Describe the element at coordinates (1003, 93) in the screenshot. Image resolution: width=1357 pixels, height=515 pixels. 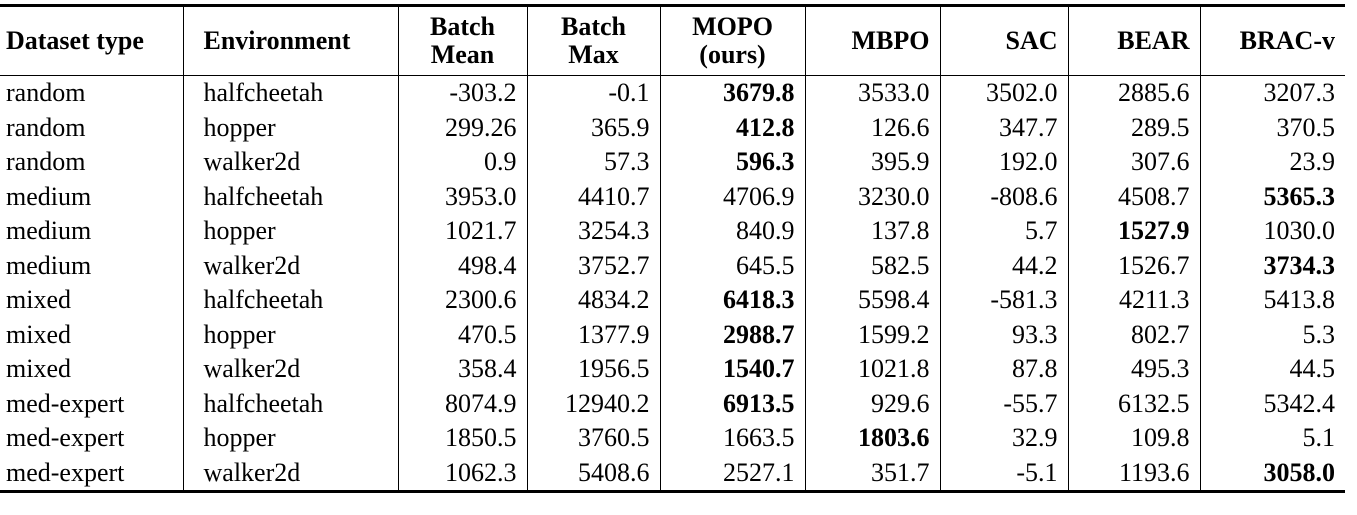
I see `score: 3502.0` at that location.